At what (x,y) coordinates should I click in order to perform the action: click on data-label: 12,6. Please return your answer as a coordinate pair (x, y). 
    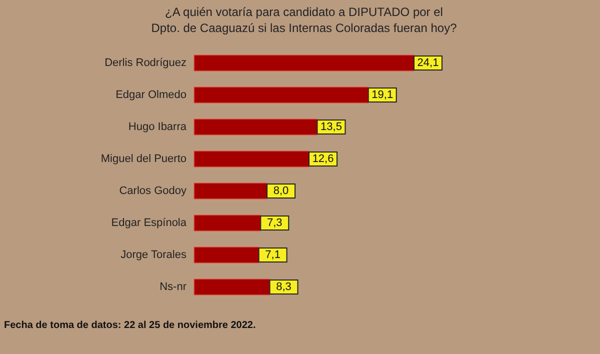
    Looking at the image, I should click on (323, 159).